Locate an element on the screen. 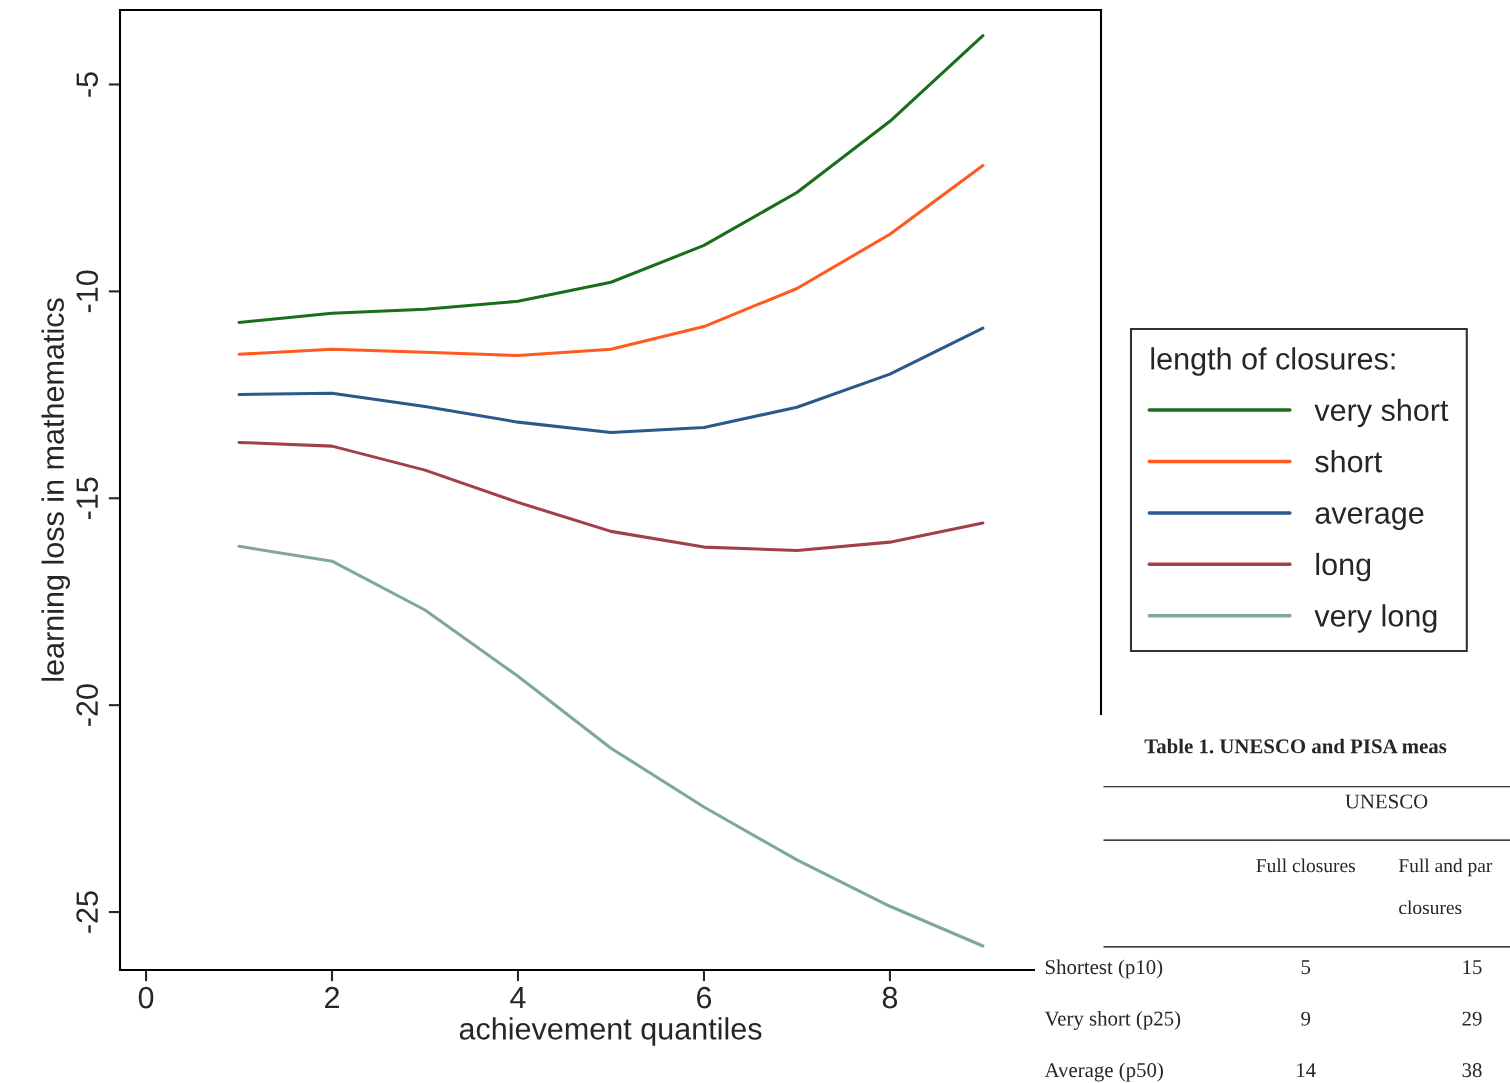 This screenshot has width=1510, height=1083. text: 29 is located at coordinates (1472, 1018).